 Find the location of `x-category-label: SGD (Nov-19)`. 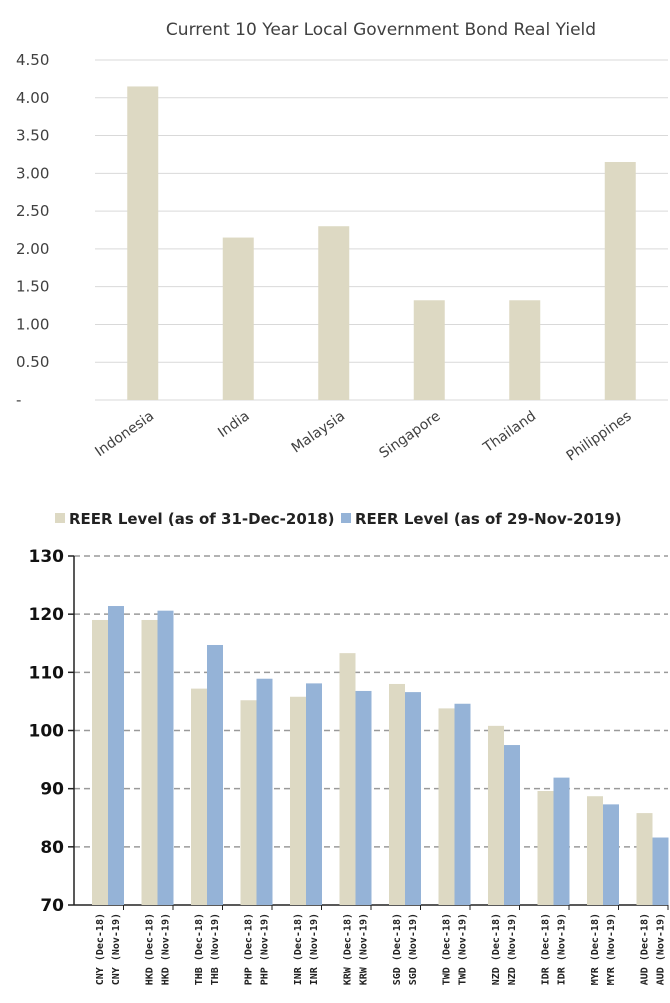

x-category-label: SGD (Nov-19) is located at coordinates (413, 949).